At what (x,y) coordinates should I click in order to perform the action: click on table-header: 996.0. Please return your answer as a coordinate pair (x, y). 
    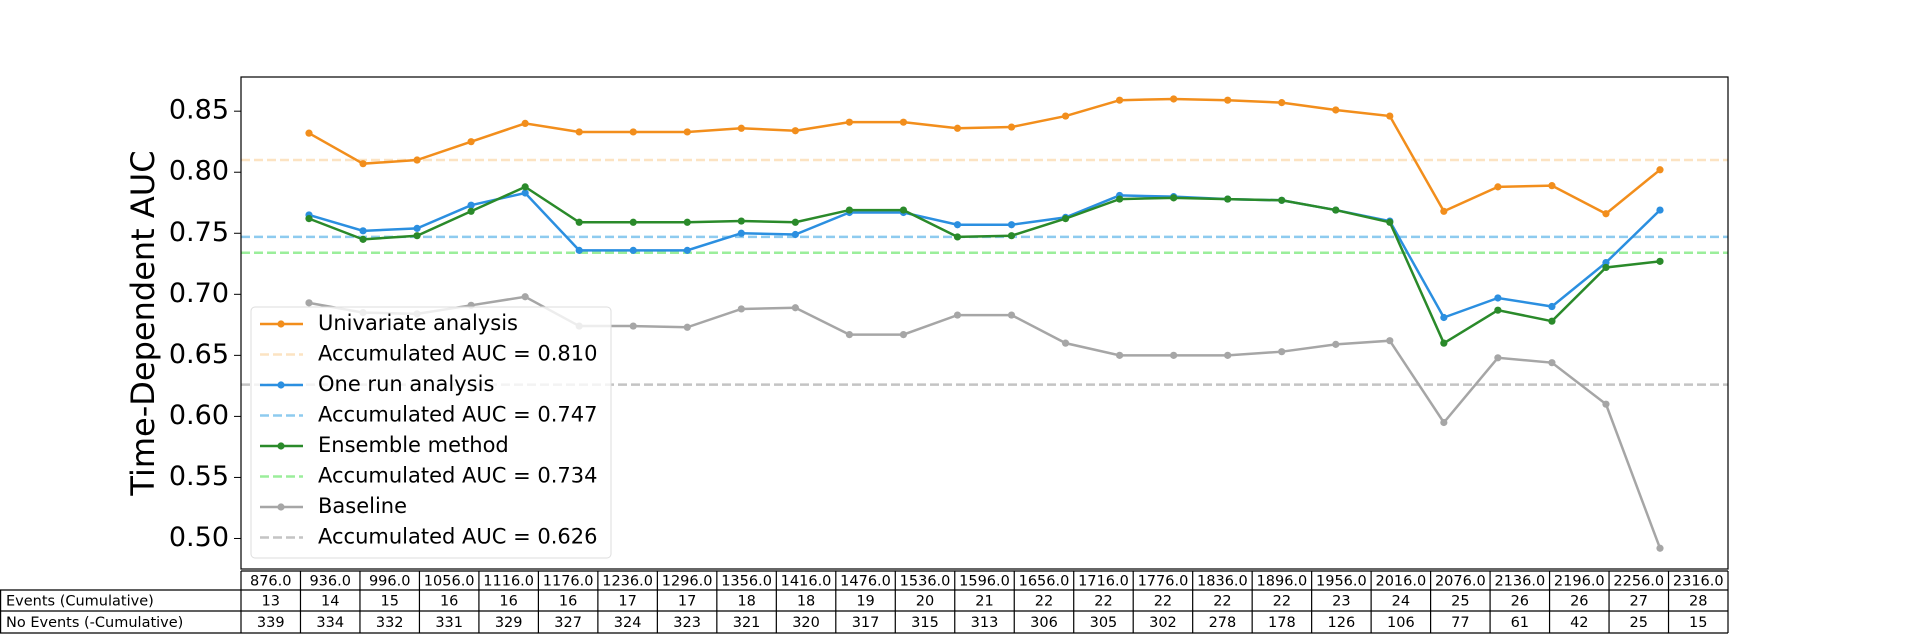
    Looking at the image, I should click on (390, 582).